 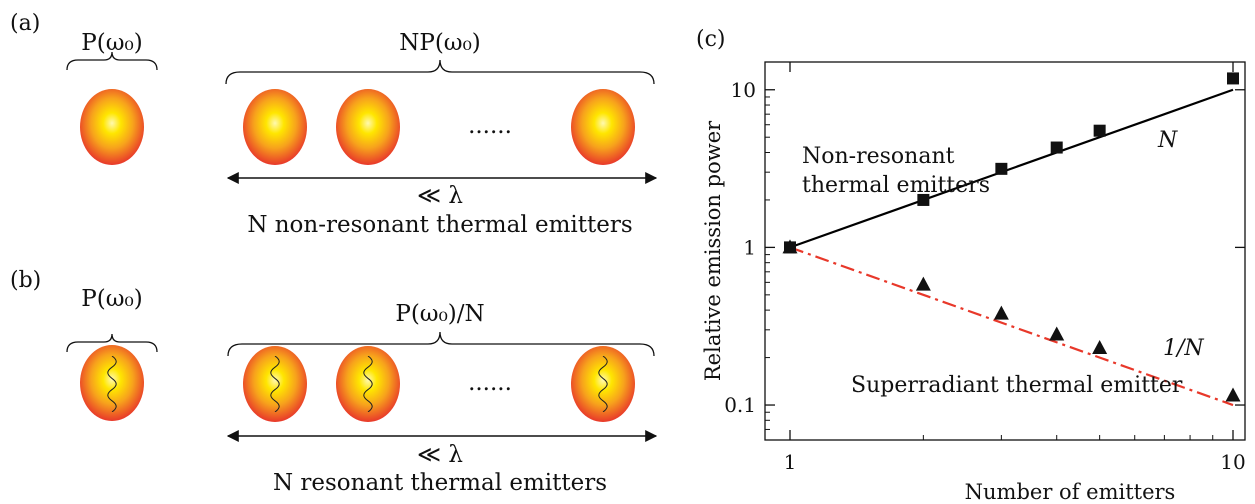 I want to click on single-emitter-b, so click(x=112, y=383).